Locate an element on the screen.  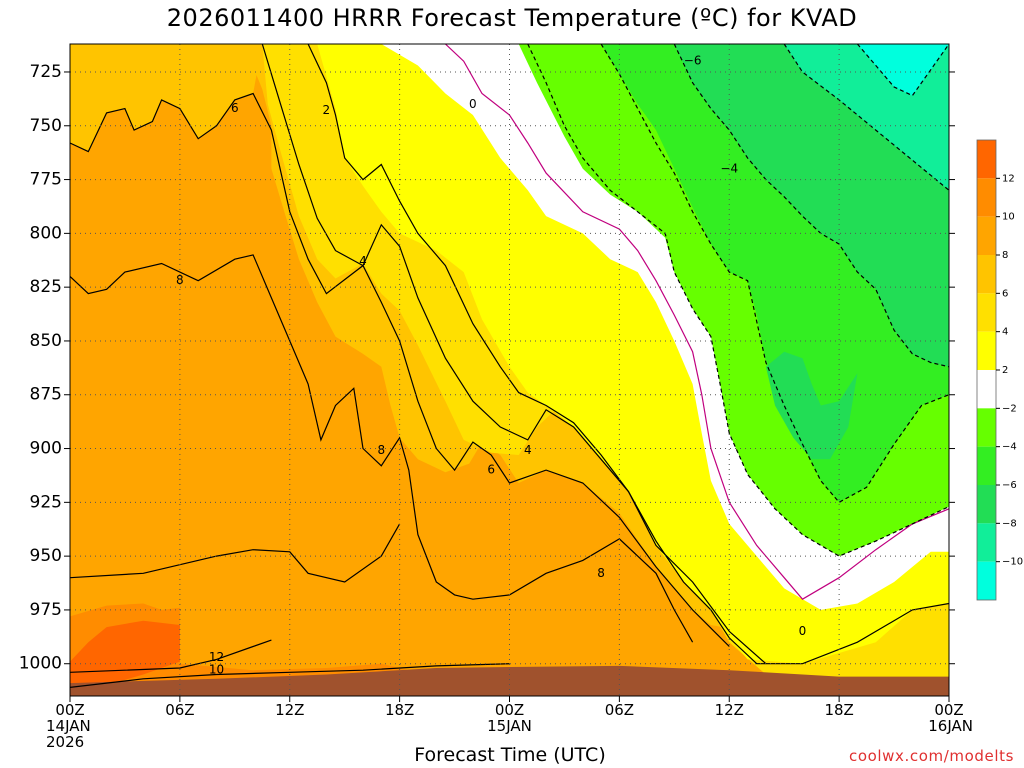
y-tick-label: 875 is located at coordinates (46, 395).